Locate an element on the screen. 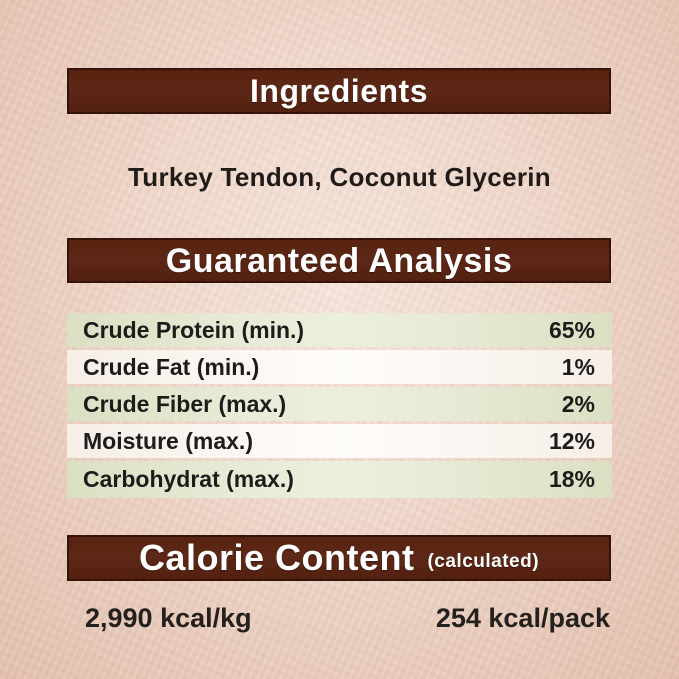  analysis-row-value: 12% is located at coordinates (571, 440).